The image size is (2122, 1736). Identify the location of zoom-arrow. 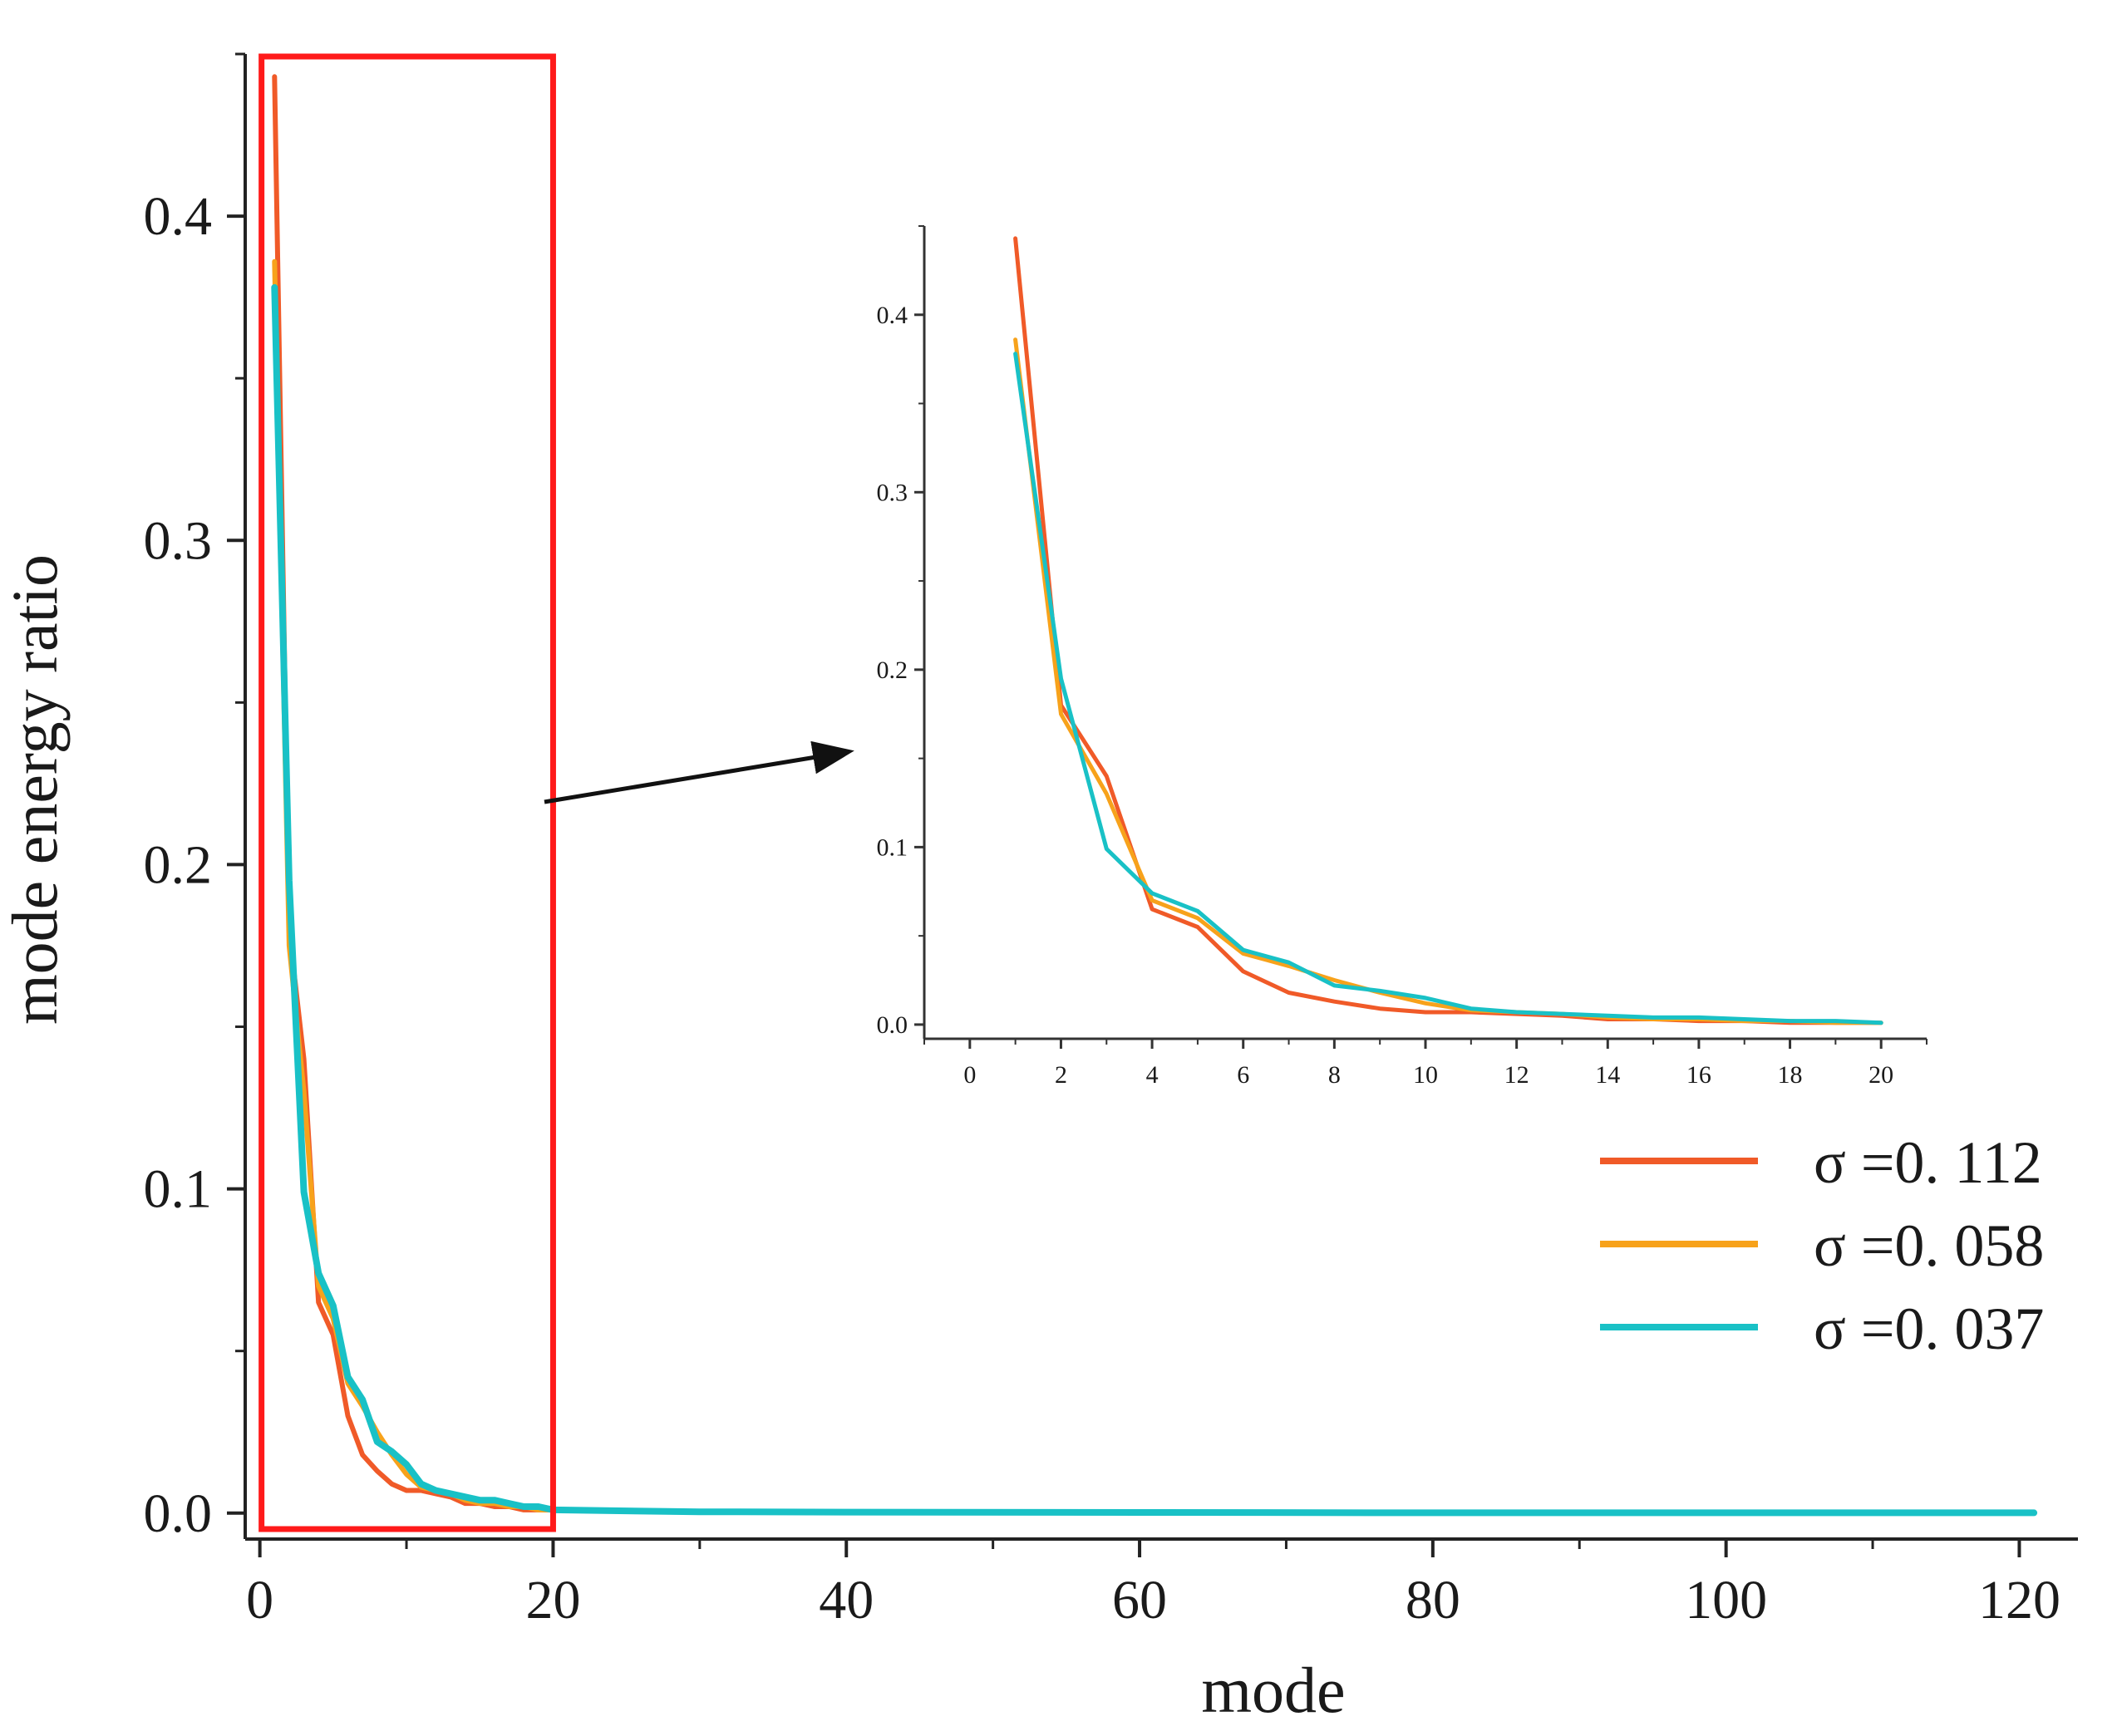
(699, 772).